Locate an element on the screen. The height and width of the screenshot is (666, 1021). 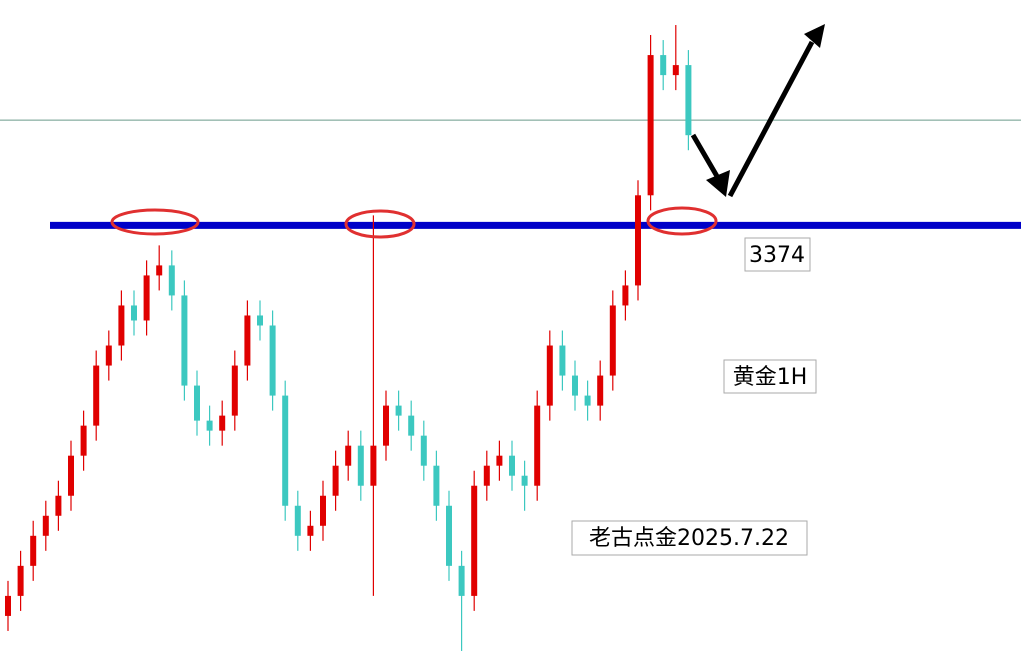
annotation: 黄金1H is located at coordinates (770, 377).